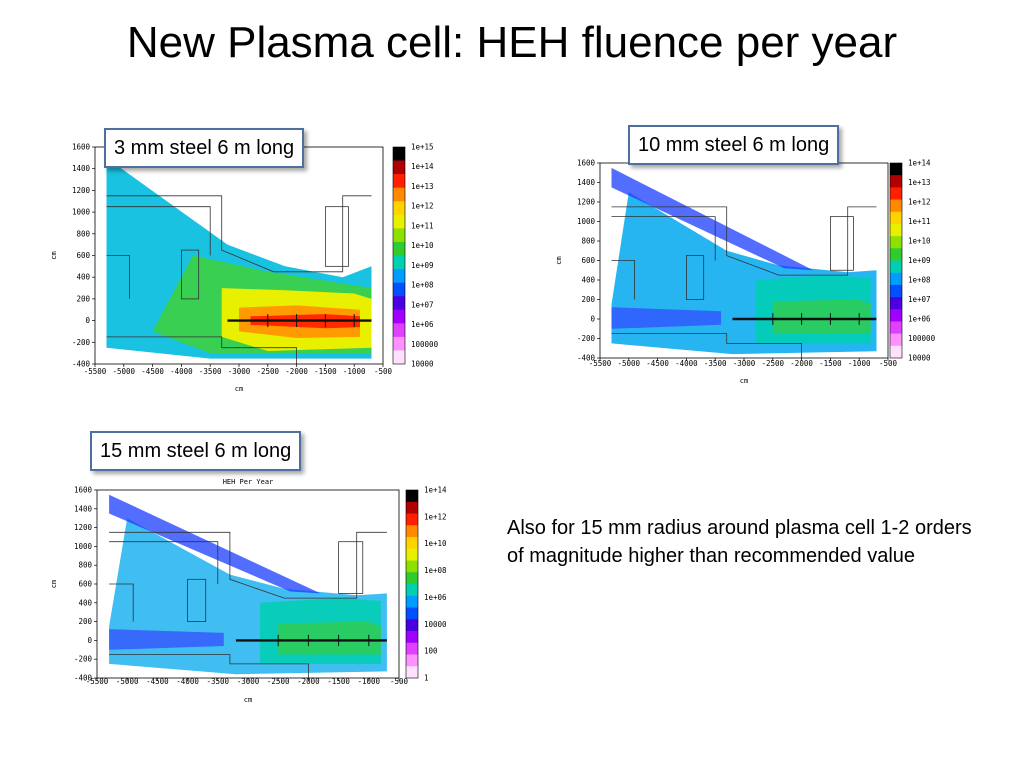  I want to click on colorbar-label-7: 1e+08, so click(422, 285).